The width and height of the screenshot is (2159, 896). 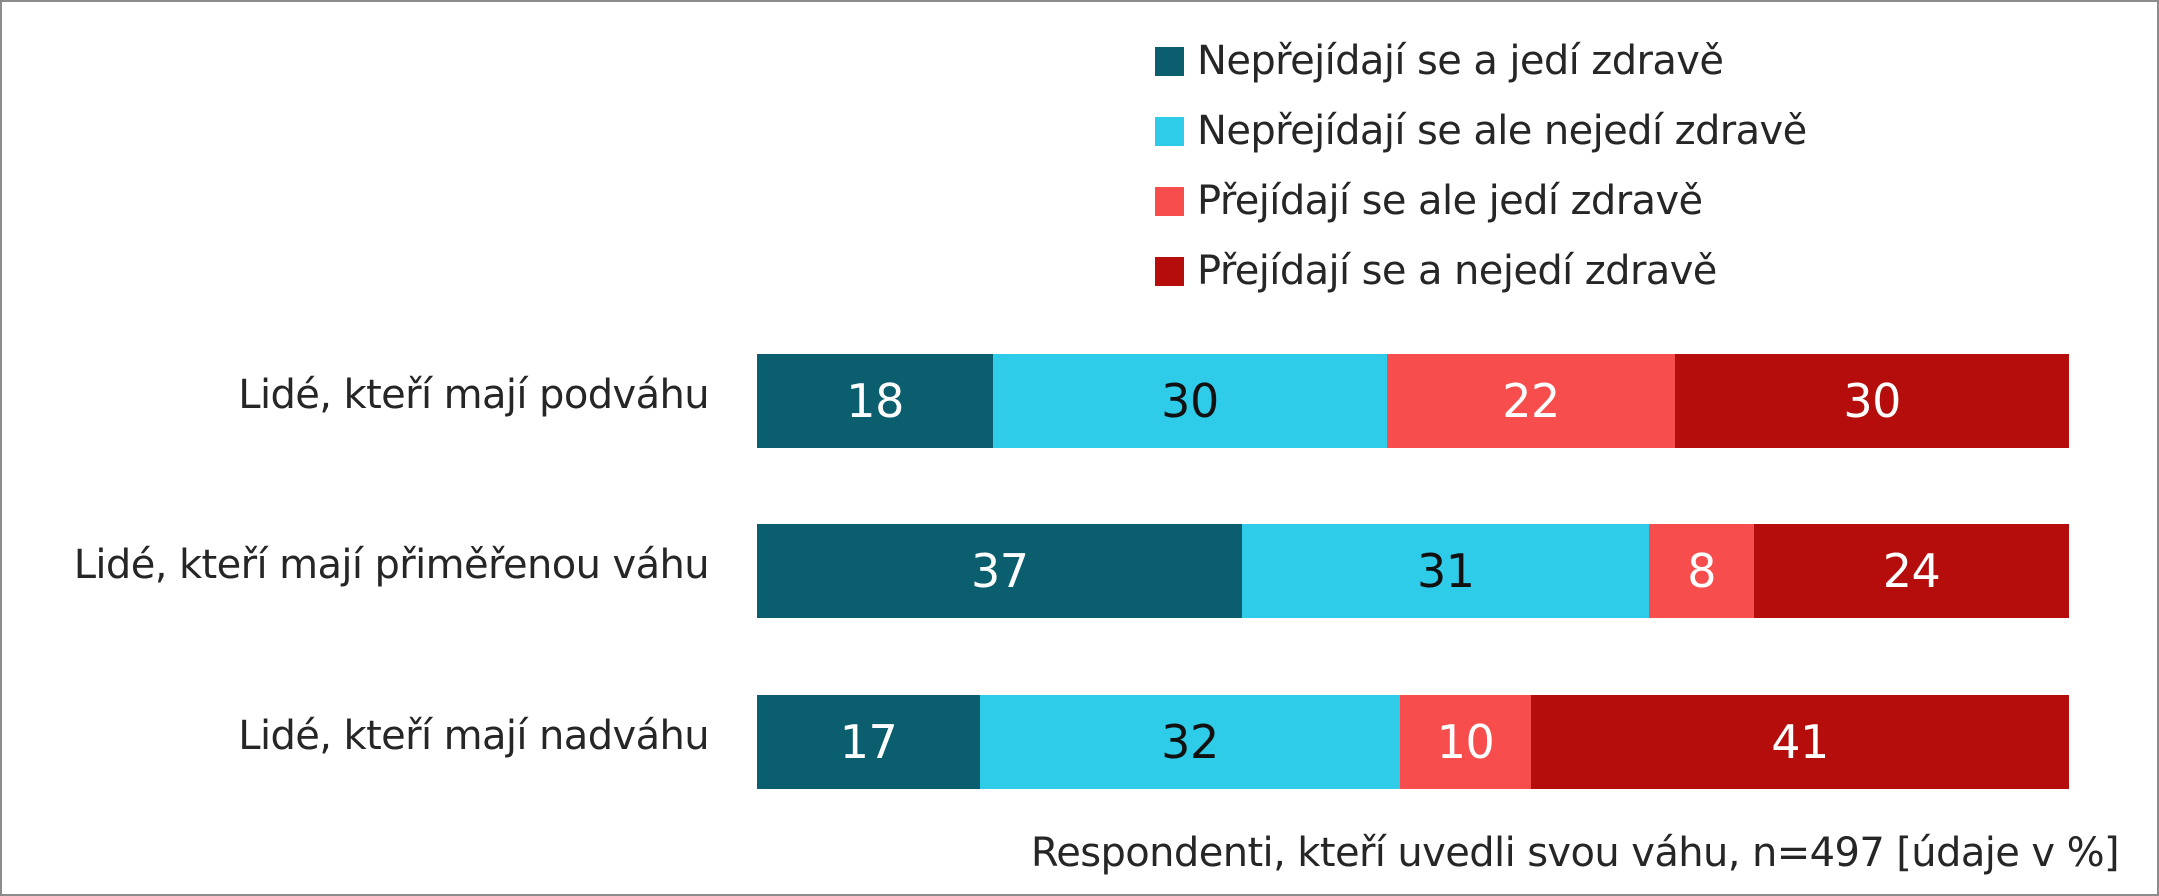 I want to click on bar-segment: 32, so click(x=1190, y=742).